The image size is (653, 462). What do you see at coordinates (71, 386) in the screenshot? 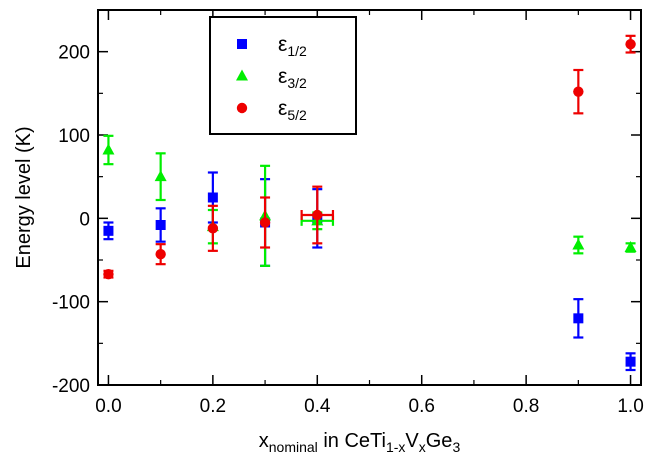
I see `y-tick-label: -200` at bounding box center [71, 386].